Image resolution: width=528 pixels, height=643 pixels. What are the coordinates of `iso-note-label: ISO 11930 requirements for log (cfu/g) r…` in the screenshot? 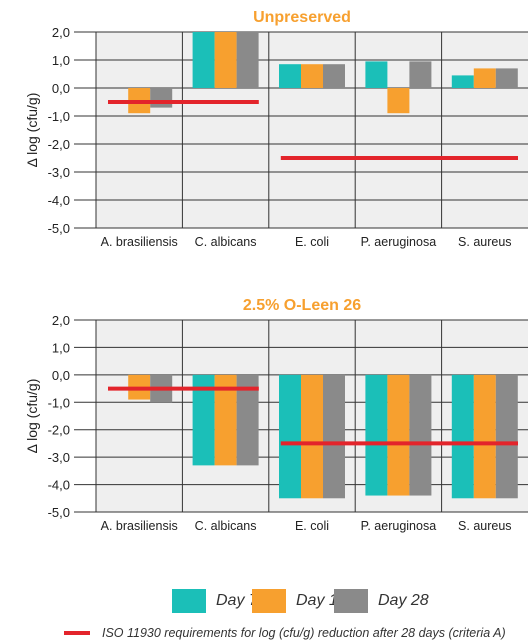 It's located at (304, 633).